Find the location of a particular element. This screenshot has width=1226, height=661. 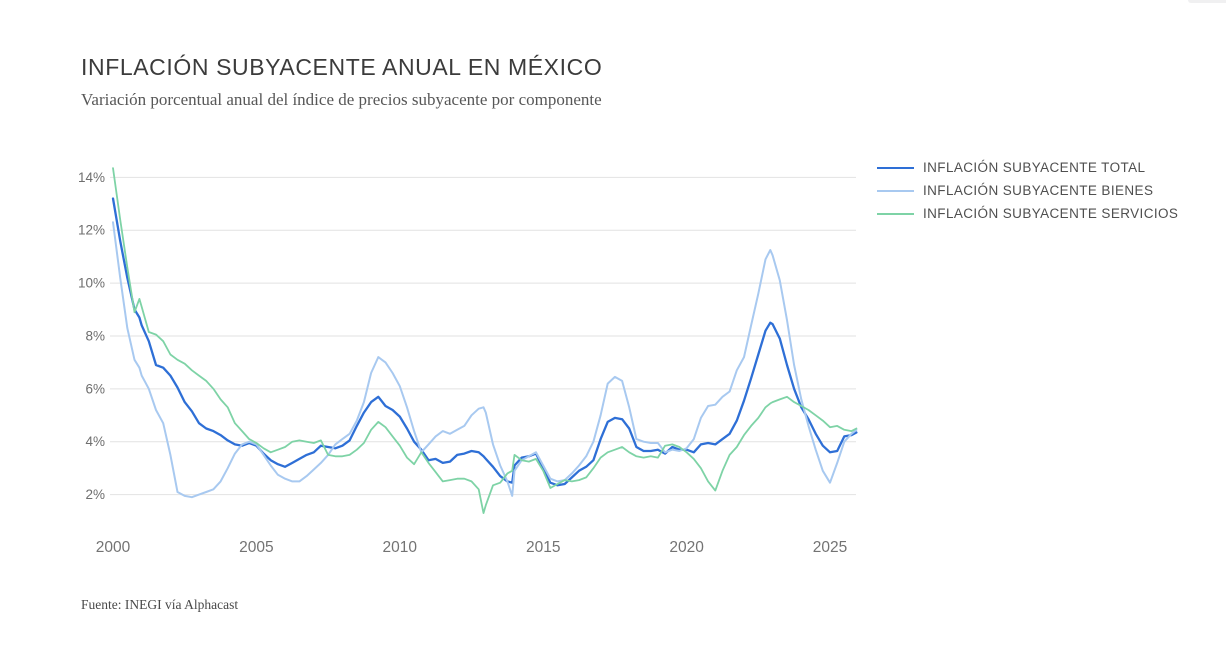

y-tick-10%: 10% is located at coordinates (91, 283).